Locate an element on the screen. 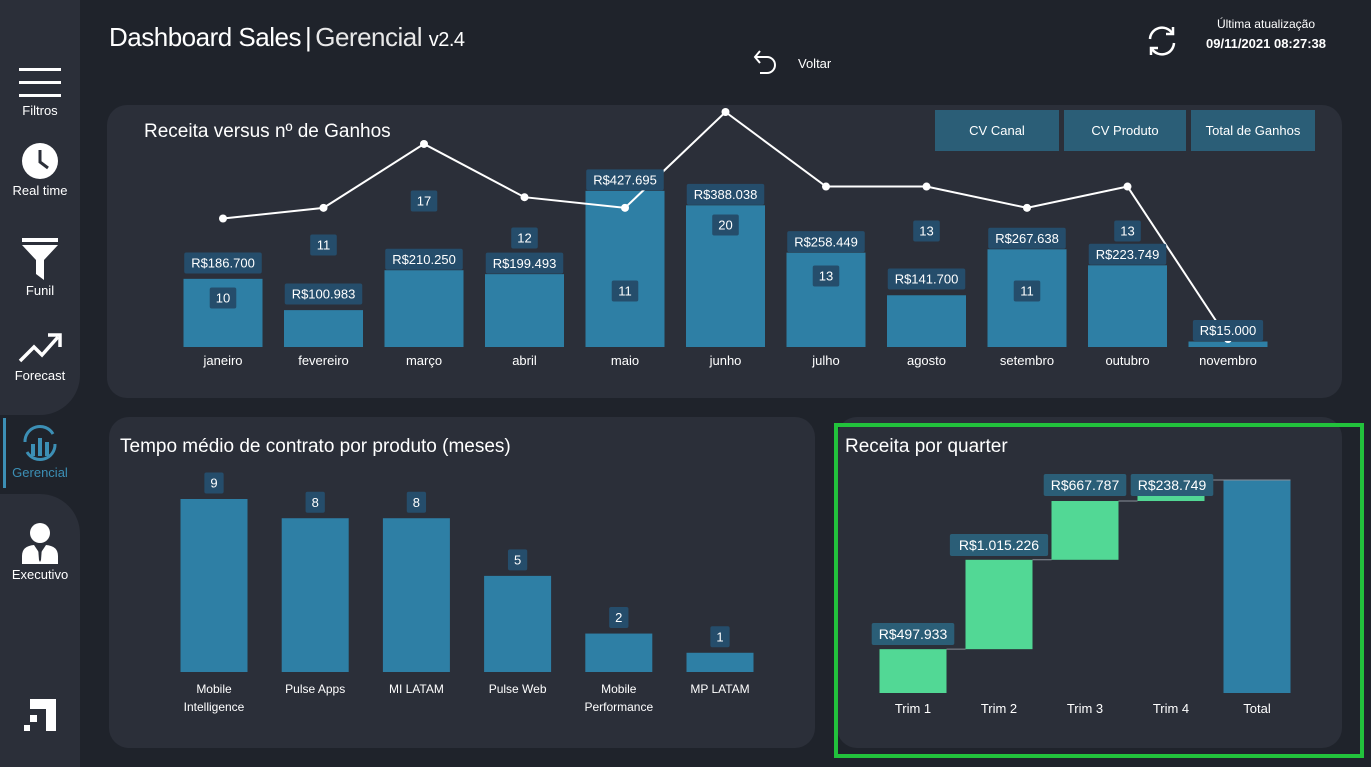  sidebar-item-executivo: Executivo is located at coordinates (40, 552).